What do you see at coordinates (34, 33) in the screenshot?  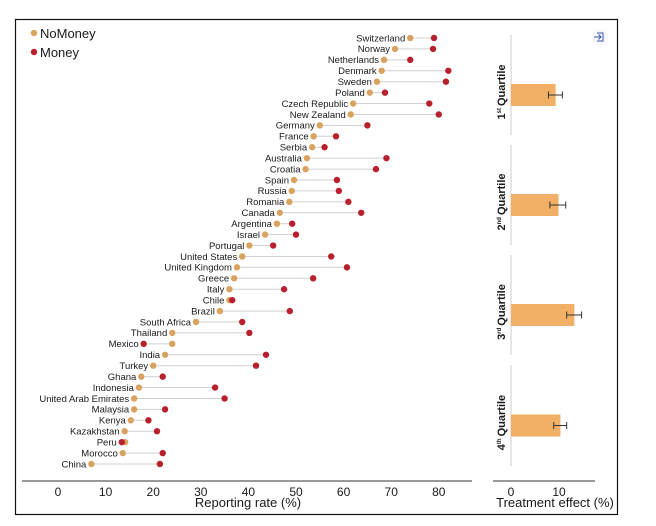 I see `legend-marker-nomoney` at bounding box center [34, 33].